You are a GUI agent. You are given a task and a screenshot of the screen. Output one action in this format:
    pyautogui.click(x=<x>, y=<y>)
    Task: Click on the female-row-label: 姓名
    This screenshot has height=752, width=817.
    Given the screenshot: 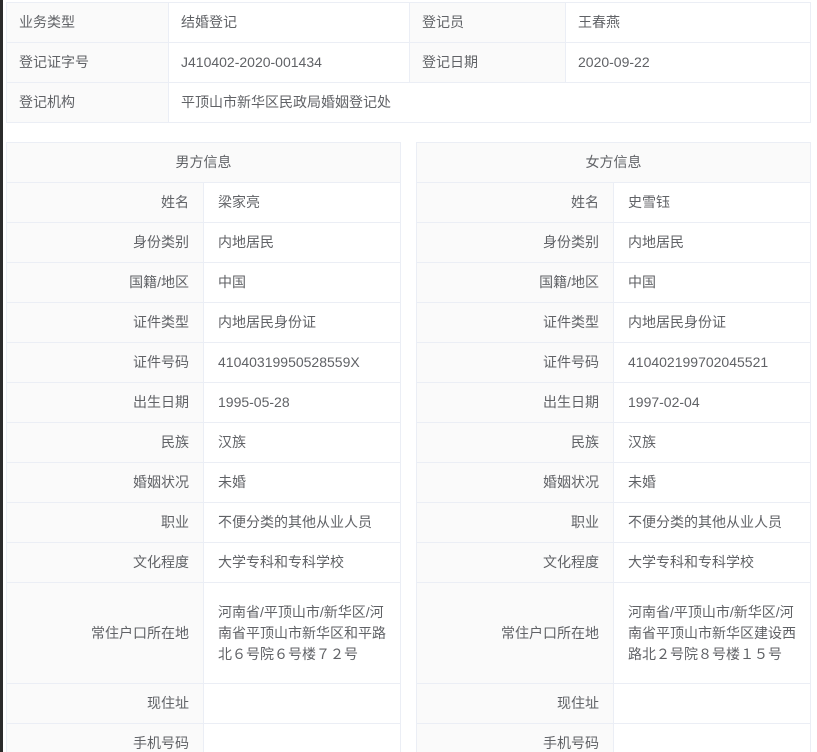 What is the action you would take?
    pyautogui.click(x=515, y=202)
    